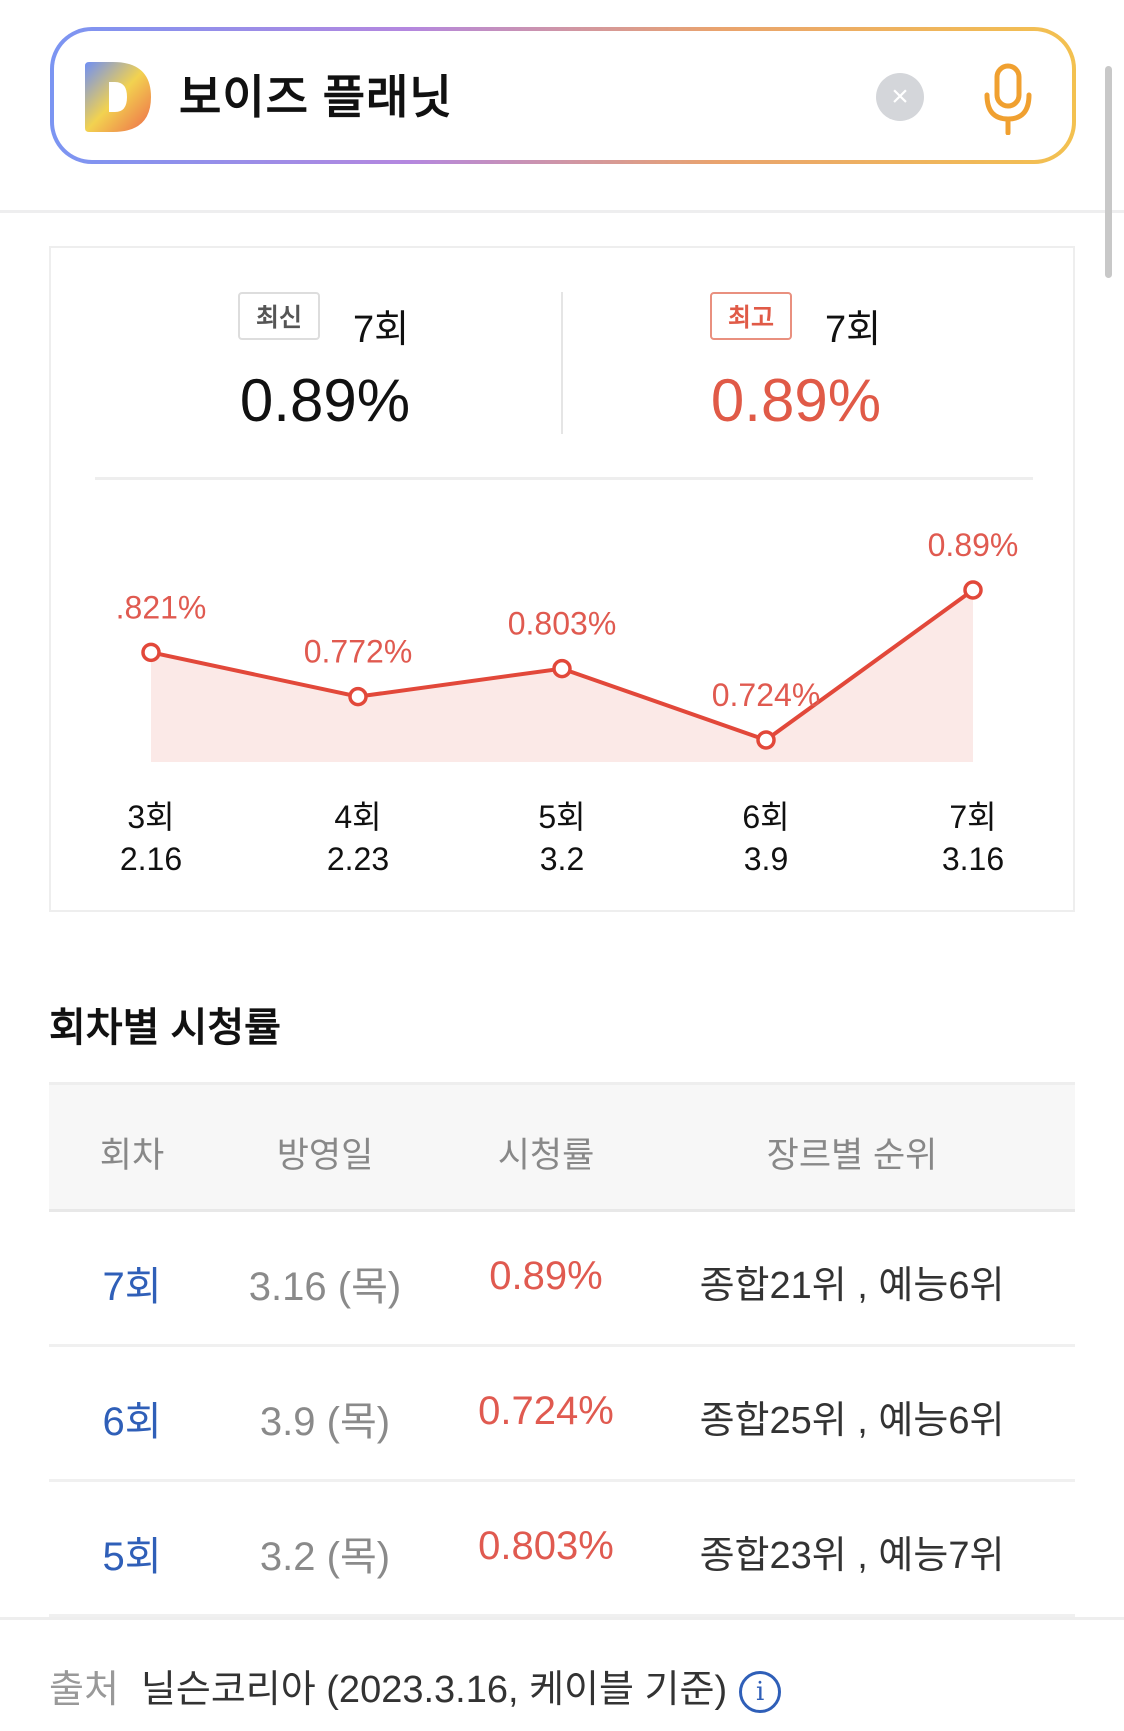  Describe the element at coordinates (325, 1287) in the screenshot. I see `row-date: 3.16 (목)` at that location.